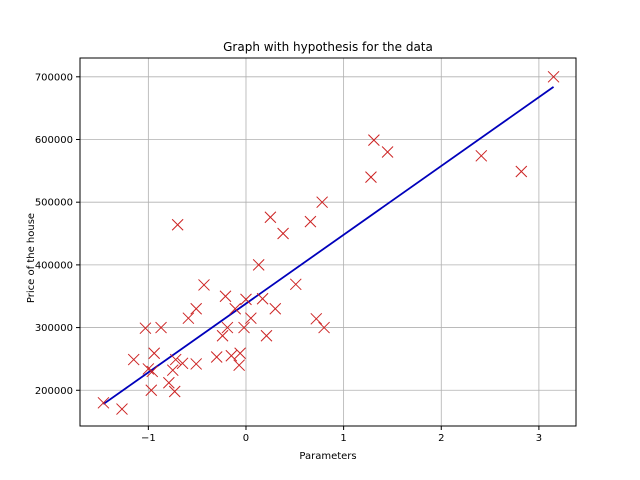 The image size is (640, 480). Describe the element at coordinates (54, 140) in the screenshot. I see `y-tick-label: 600000` at that location.